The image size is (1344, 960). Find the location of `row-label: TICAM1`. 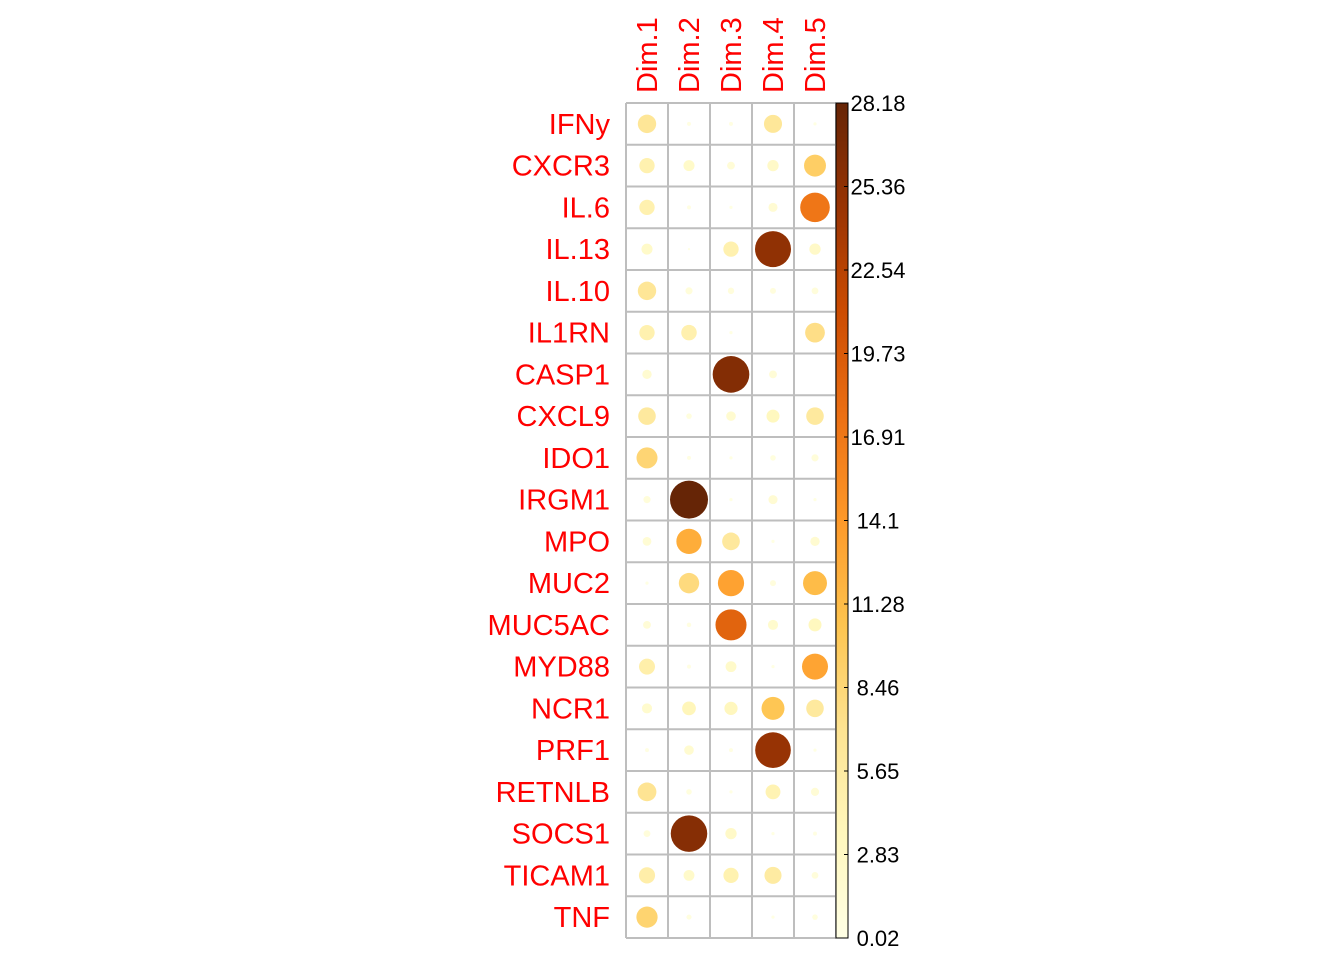

row-label: TICAM1 is located at coordinates (557, 876).